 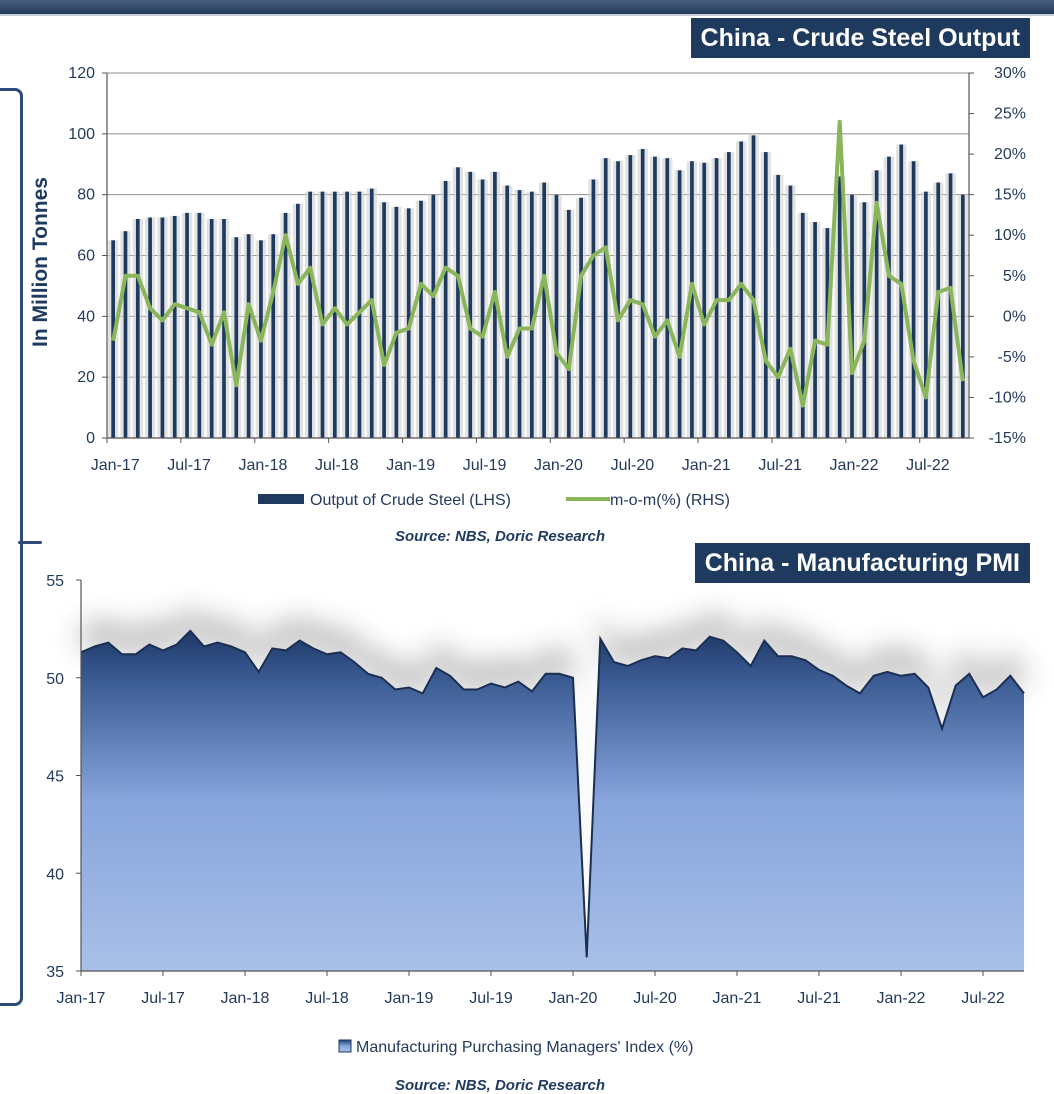 What do you see at coordinates (86, 316) in the screenshot?
I see `steel-ytick-label: 40` at bounding box center [86, 316].